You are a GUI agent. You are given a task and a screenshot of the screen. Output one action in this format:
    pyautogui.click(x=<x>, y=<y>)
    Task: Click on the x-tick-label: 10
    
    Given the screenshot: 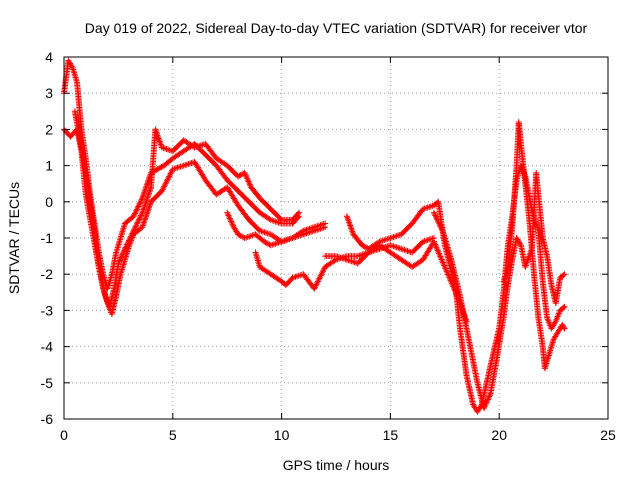 What is the action you would take?
    pyautogui.click(x=282, y=435)
    